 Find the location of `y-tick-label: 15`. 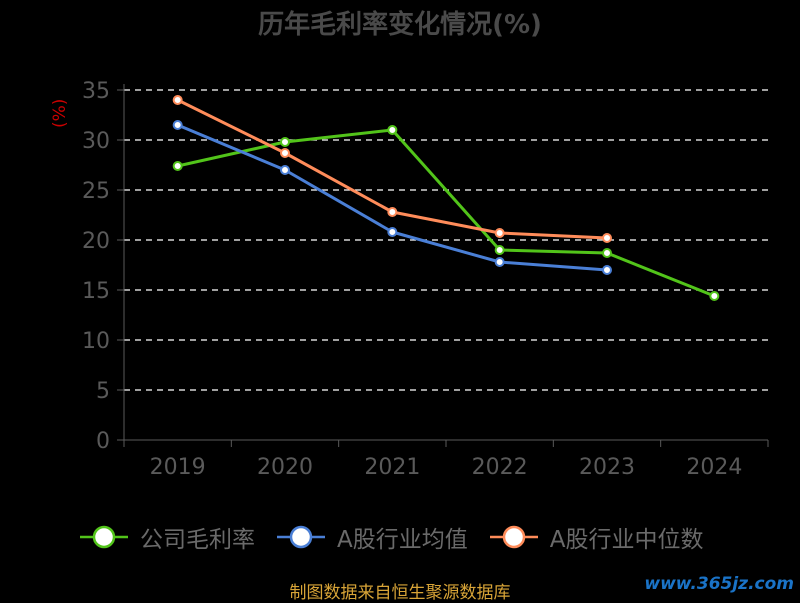

y-tick-label: 15 is located at coordinates (96, 291).